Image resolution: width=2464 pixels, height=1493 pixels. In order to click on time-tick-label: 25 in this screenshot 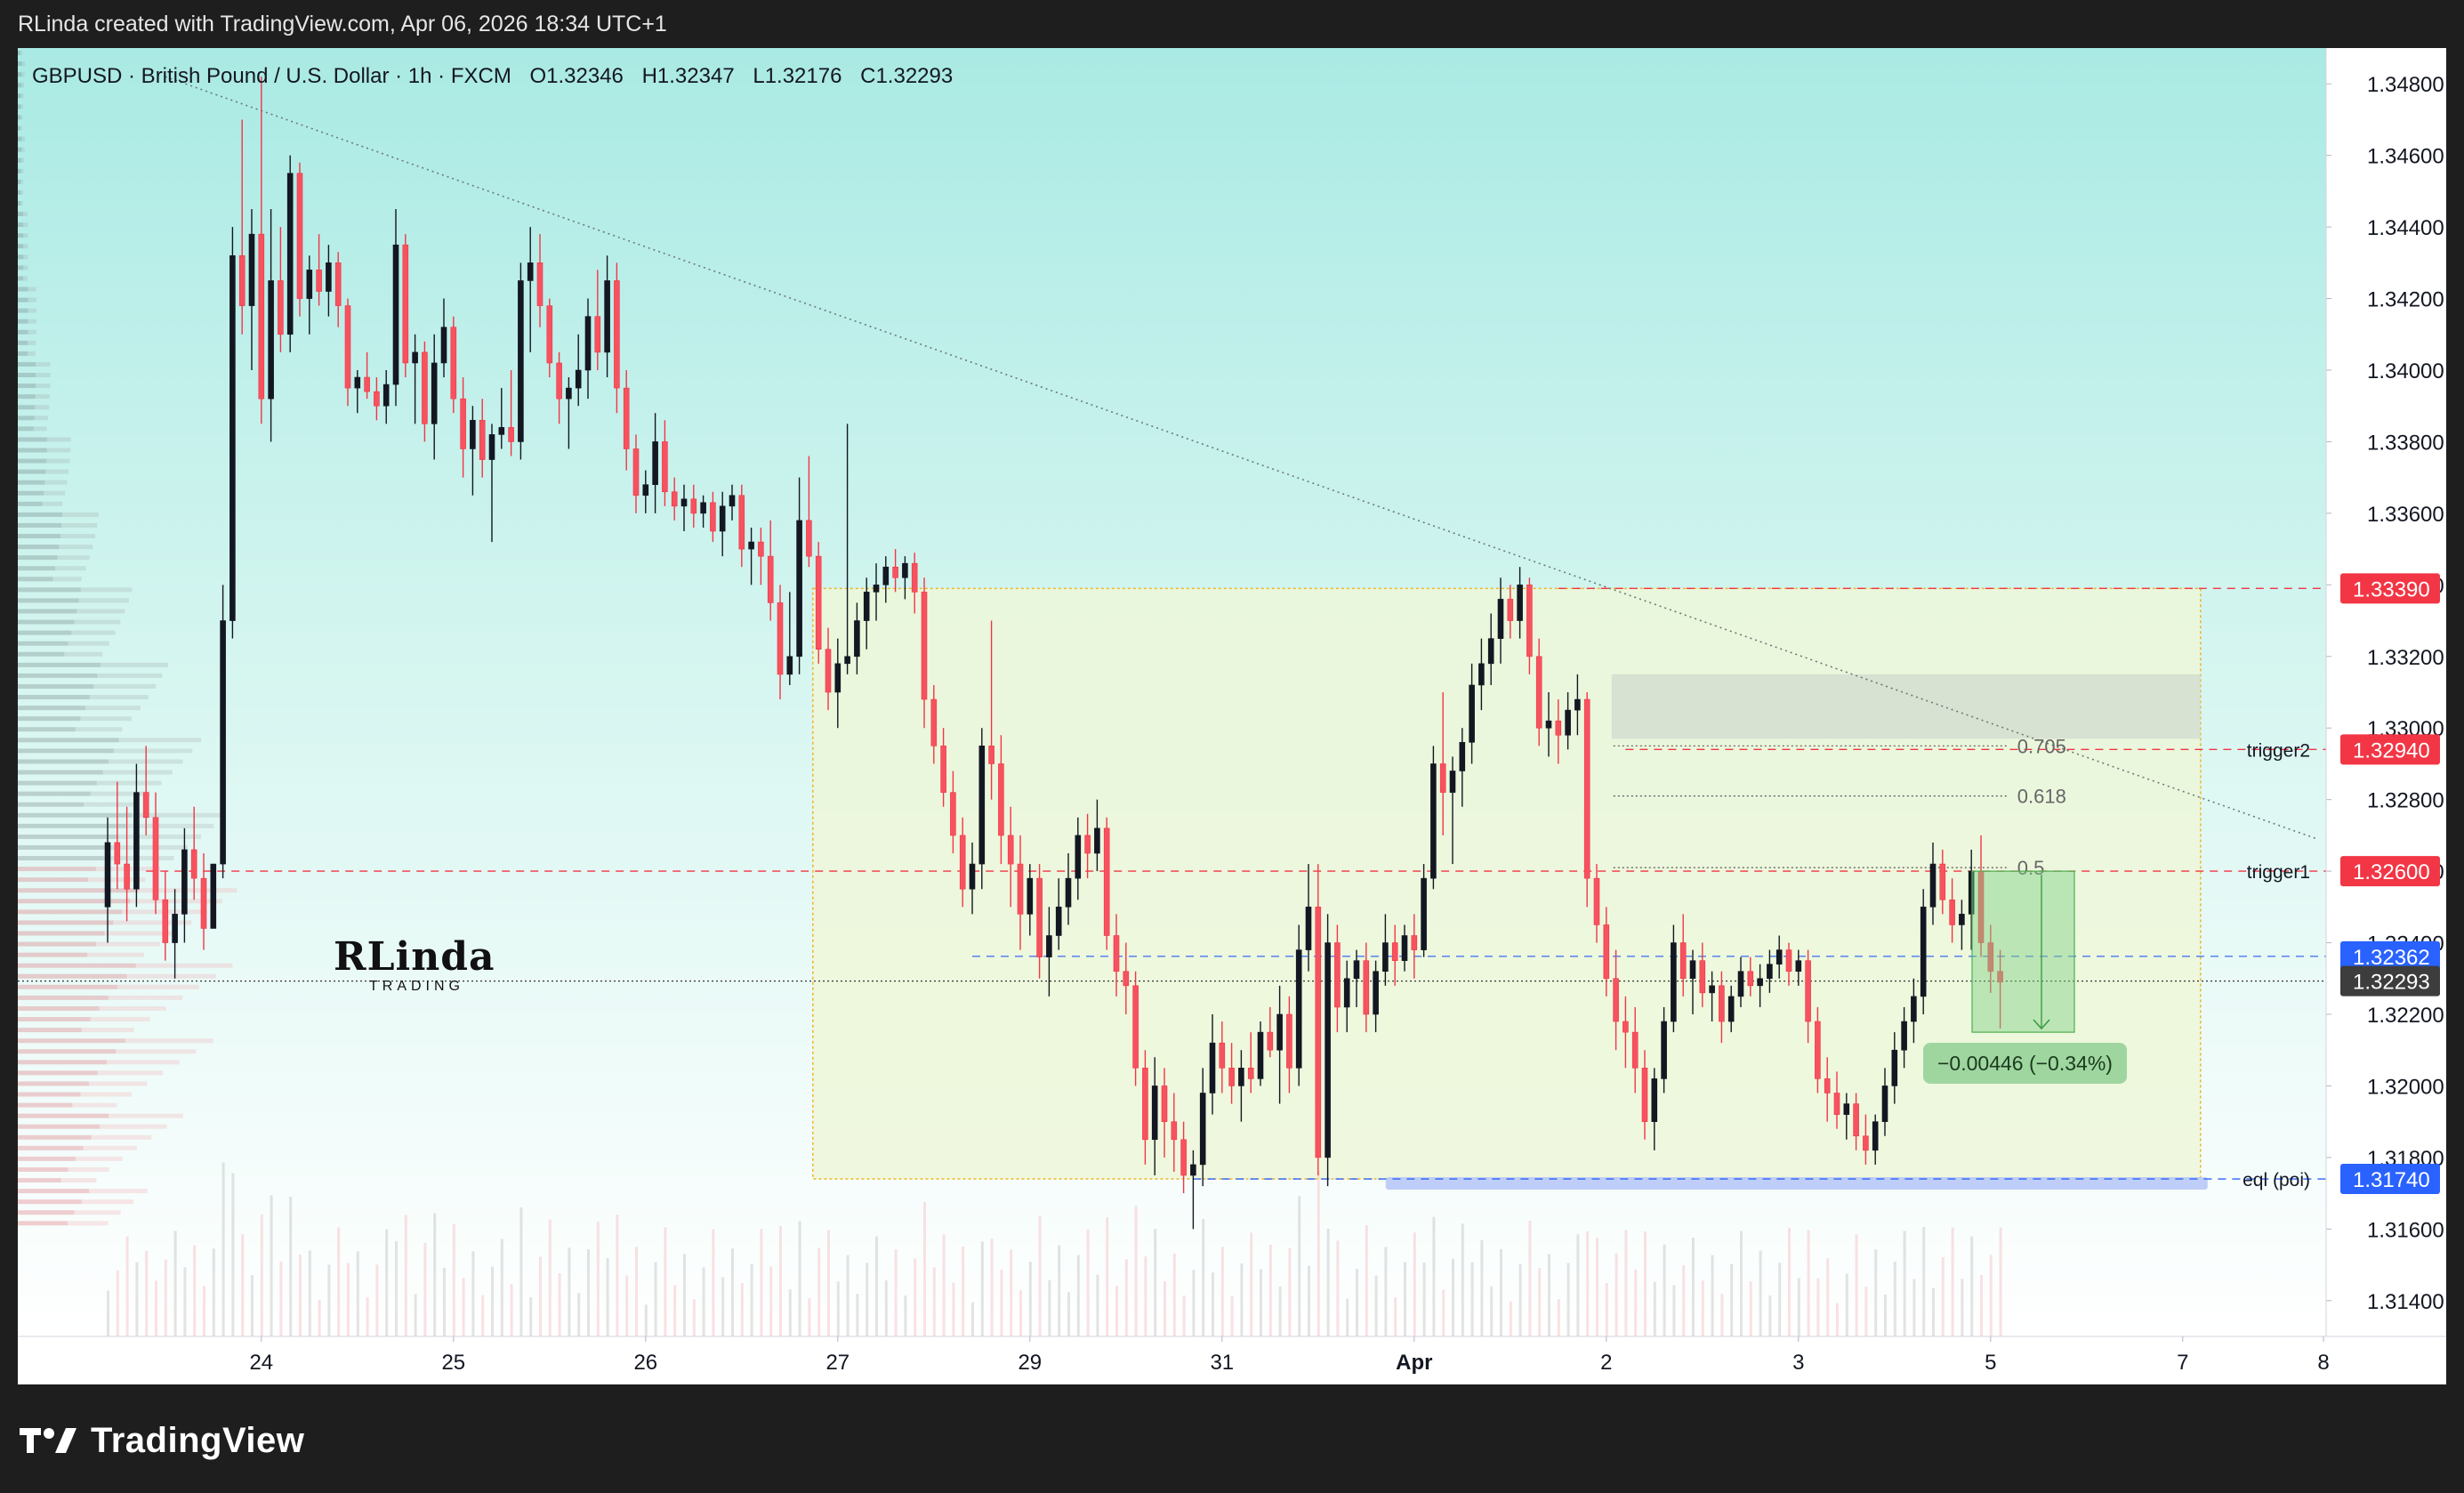, I will do `click(453, 1363)`.